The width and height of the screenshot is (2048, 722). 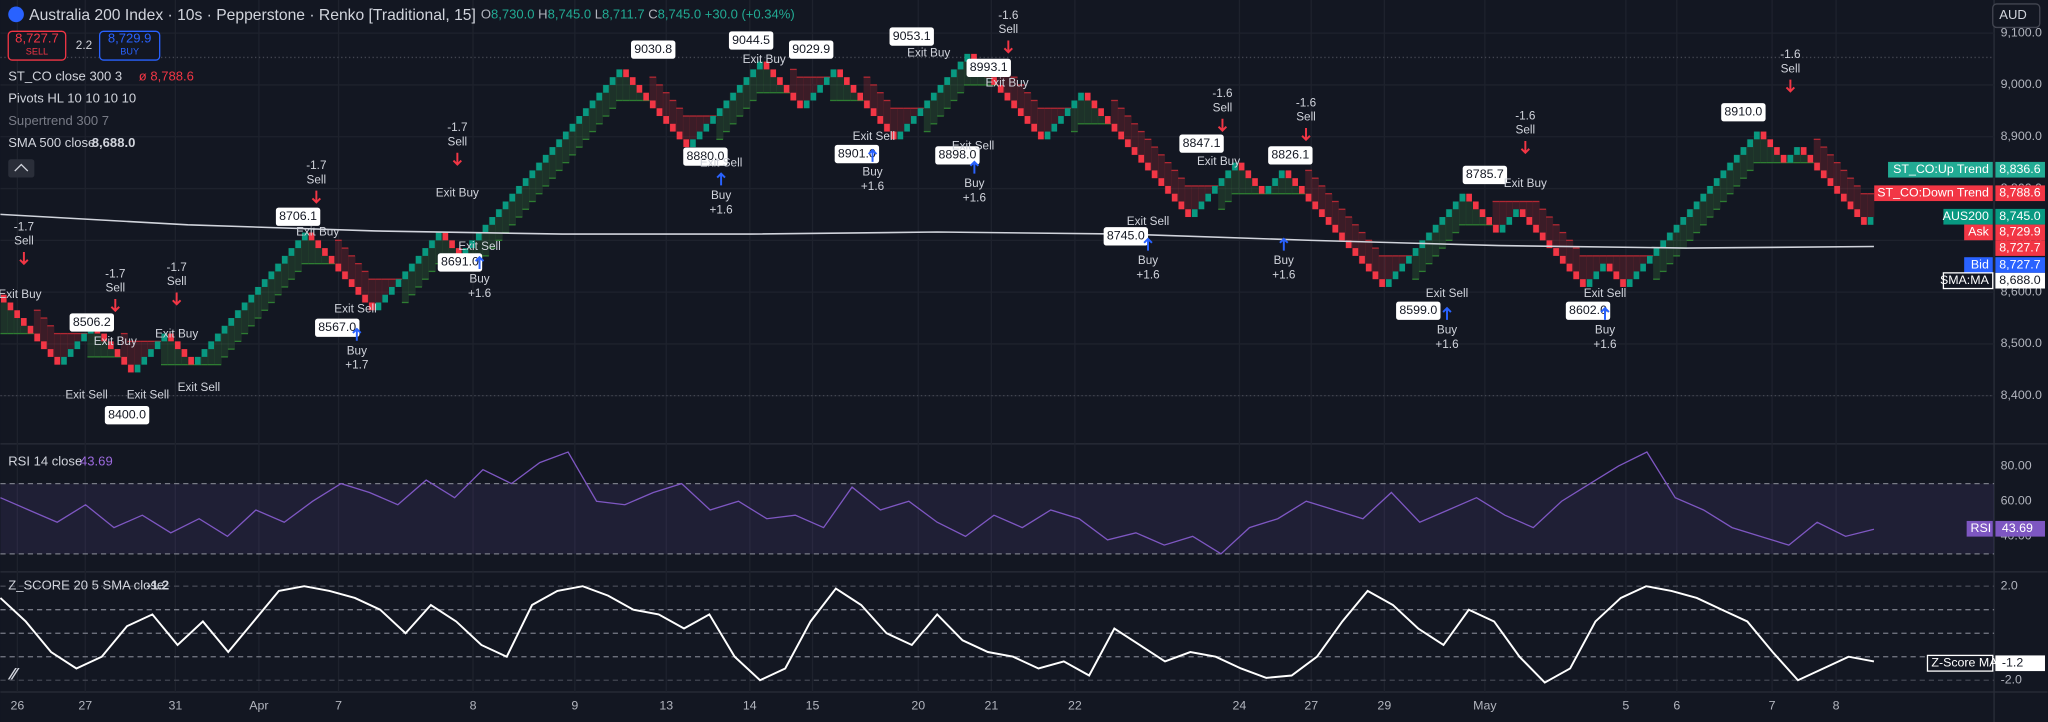 What do you see at coordinates (298, 216) in the screenshot?
I see `price-label: 8706.1` at bounding box center [298, 216].